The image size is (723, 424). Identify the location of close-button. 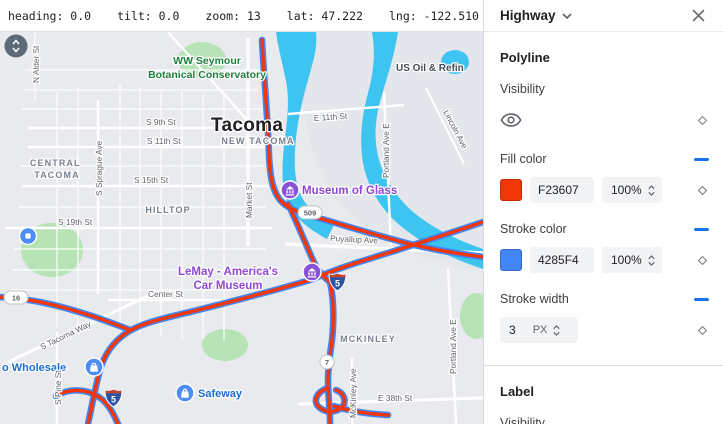
(698, 15).